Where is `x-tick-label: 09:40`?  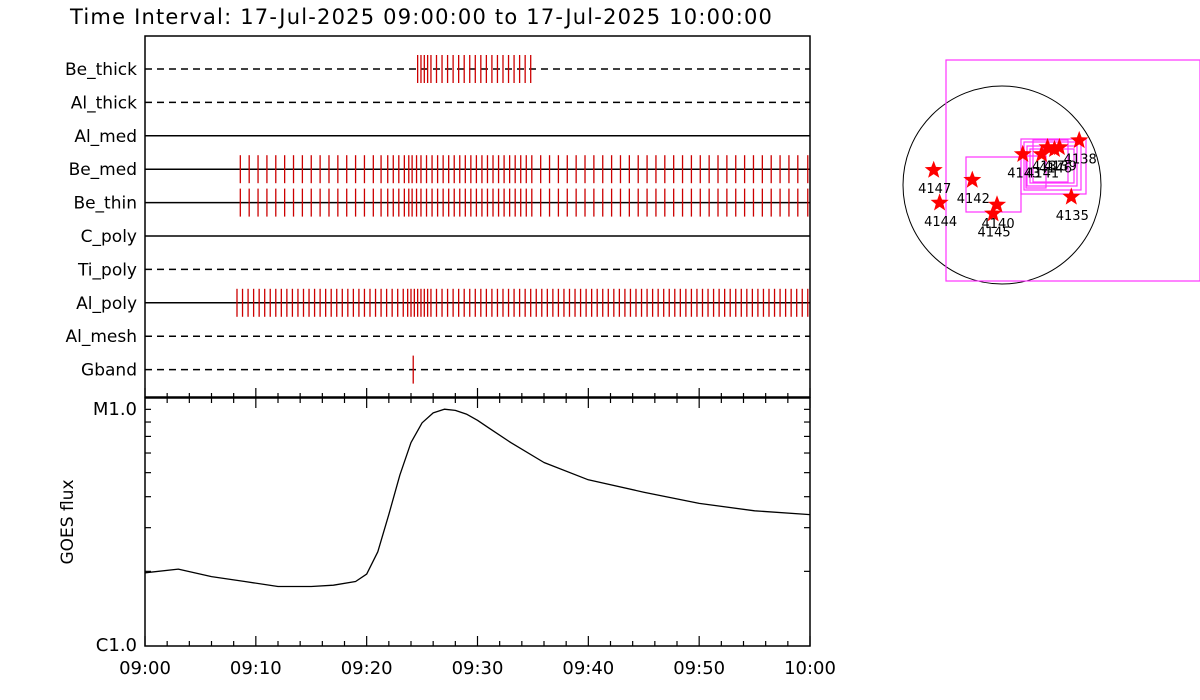
x-tick-label: 09:40 is located at coordinates (588, 668).